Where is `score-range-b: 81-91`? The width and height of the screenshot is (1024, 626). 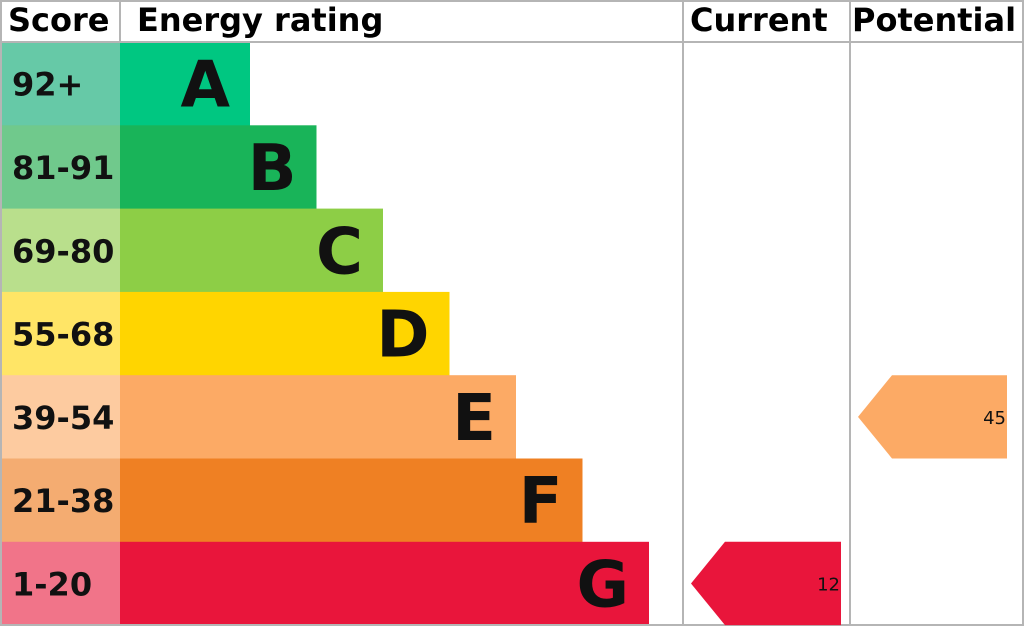
score-range-b: 81-91 is located at coordinates (63, 168).